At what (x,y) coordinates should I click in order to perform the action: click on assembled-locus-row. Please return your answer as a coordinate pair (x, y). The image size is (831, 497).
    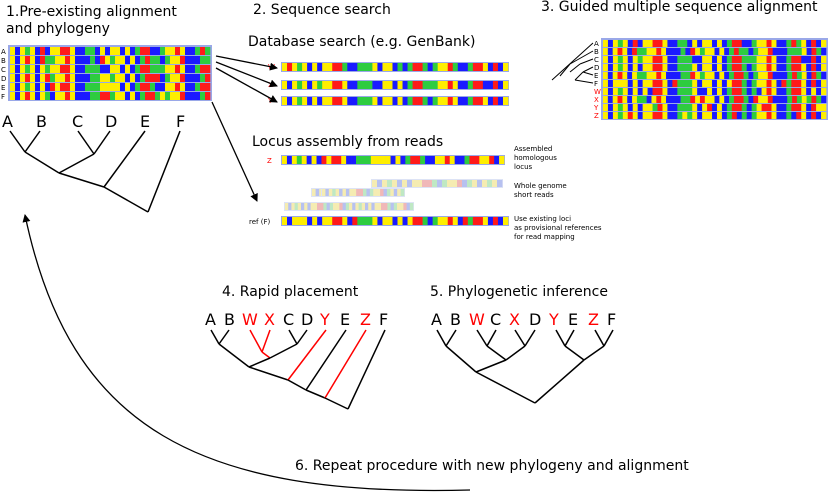
    Looking at the image, I should click on (393, 160).